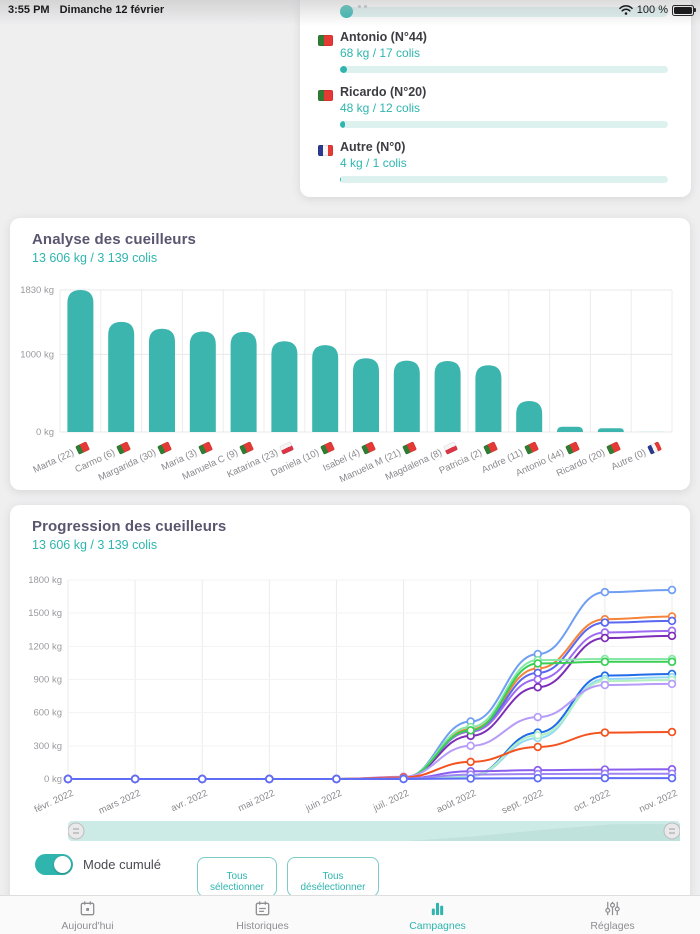 This screenshot has height=934, width=700. I want to click on series-line-Manuela C (9), so click(370, 707).